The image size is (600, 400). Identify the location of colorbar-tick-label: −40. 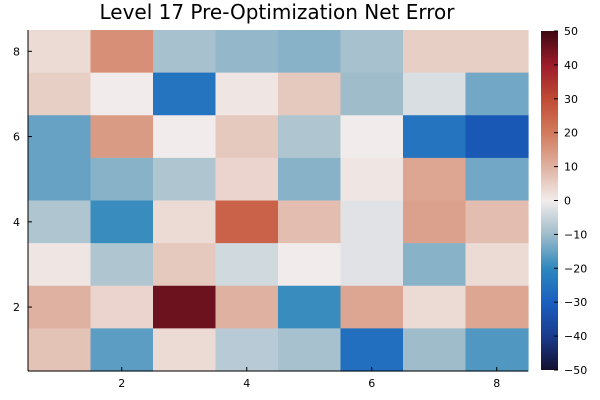
(575, 336).